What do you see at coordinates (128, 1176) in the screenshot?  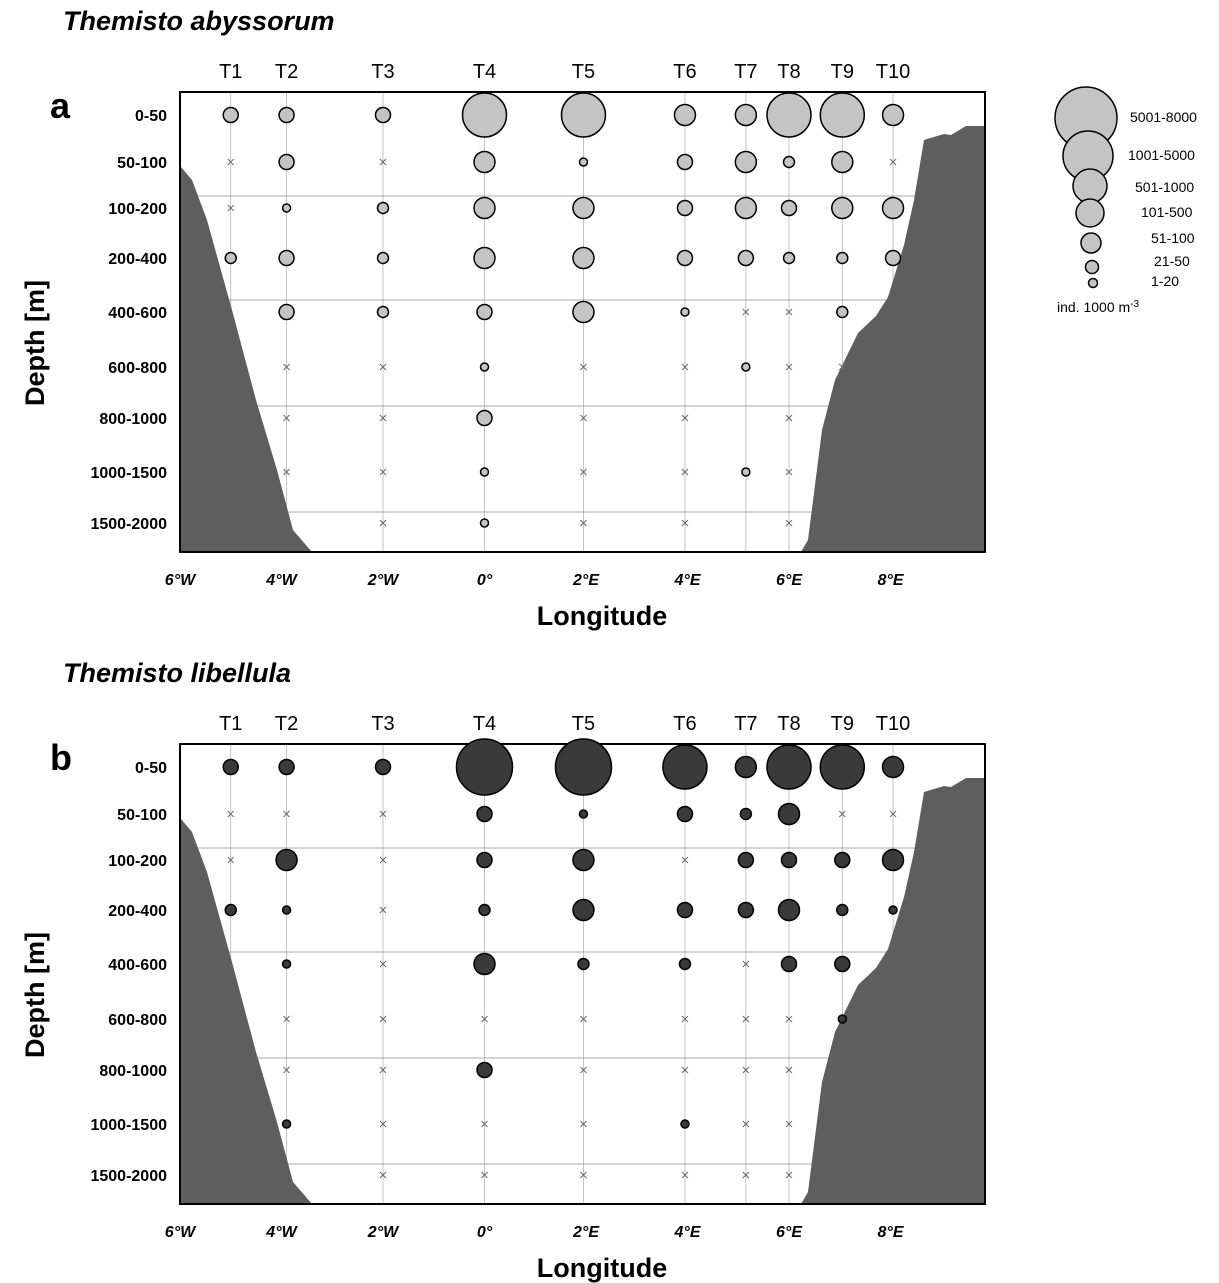 I see `depth-label-1500-2000: 1500-2000` at bounding box center [128, 1176].